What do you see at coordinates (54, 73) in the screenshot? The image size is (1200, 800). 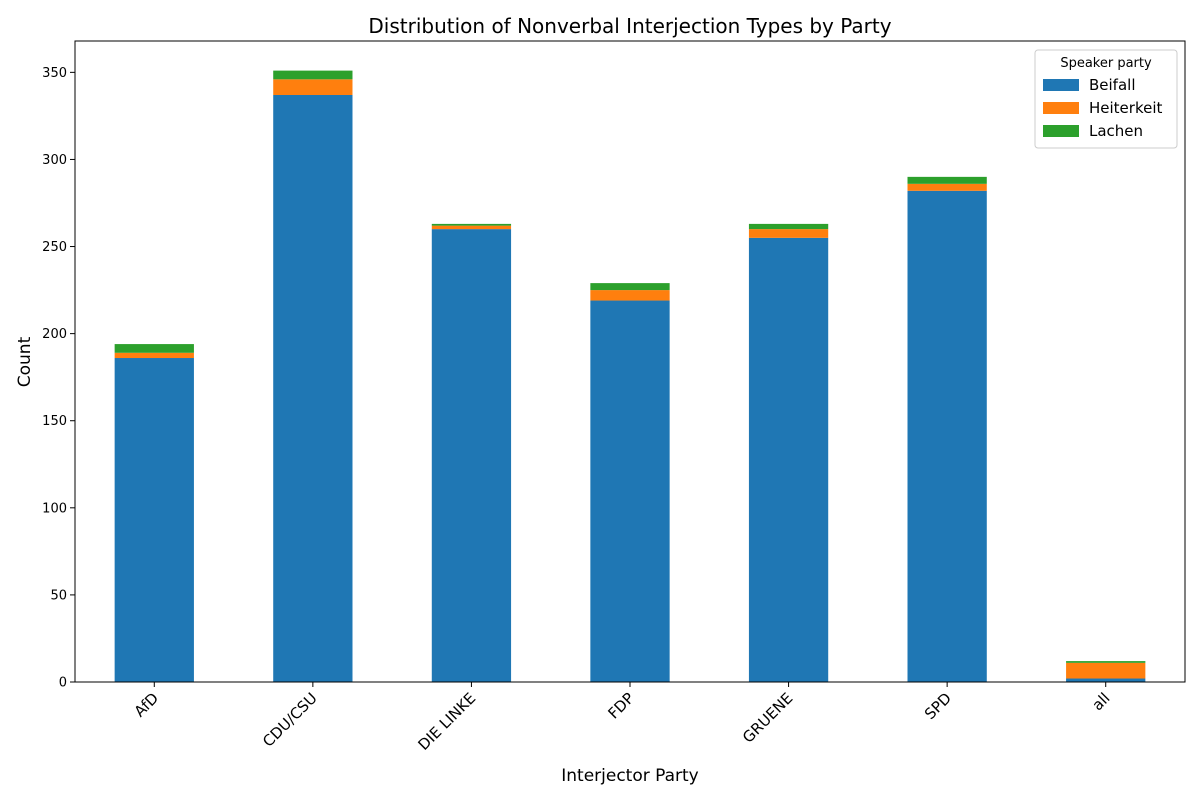 I see `y-tick-label: 350` at bounding box center [54, 73].